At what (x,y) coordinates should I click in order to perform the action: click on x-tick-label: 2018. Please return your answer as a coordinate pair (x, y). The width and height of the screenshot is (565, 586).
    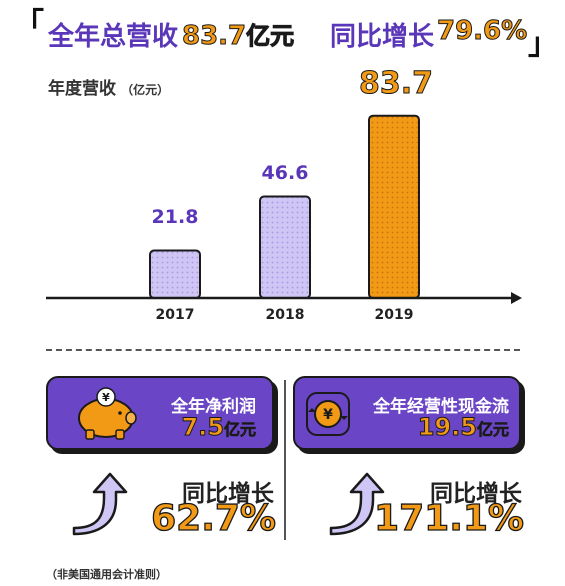
    Looking at the image, I should click on (285, 315).